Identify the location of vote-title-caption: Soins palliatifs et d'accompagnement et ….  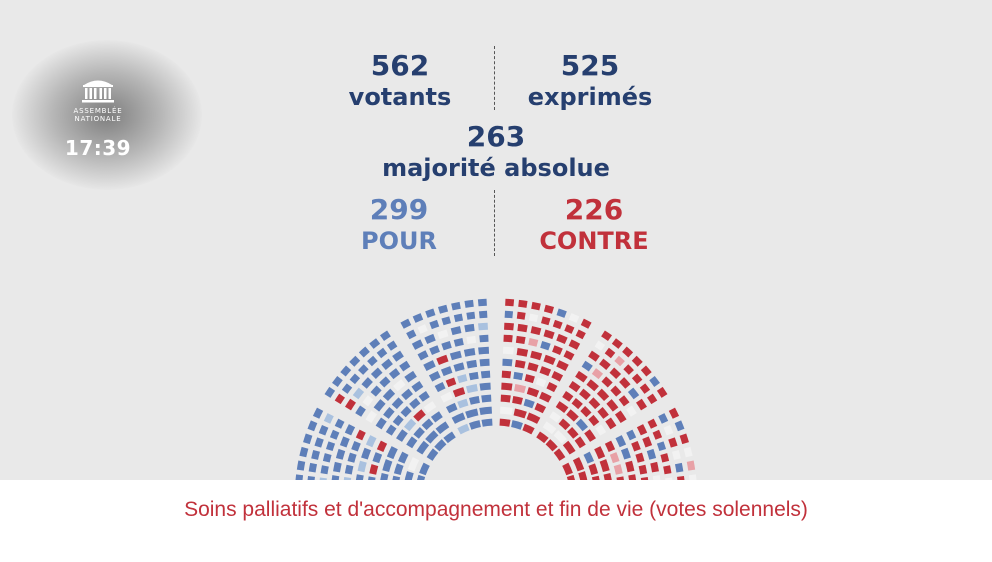
(496, 509).